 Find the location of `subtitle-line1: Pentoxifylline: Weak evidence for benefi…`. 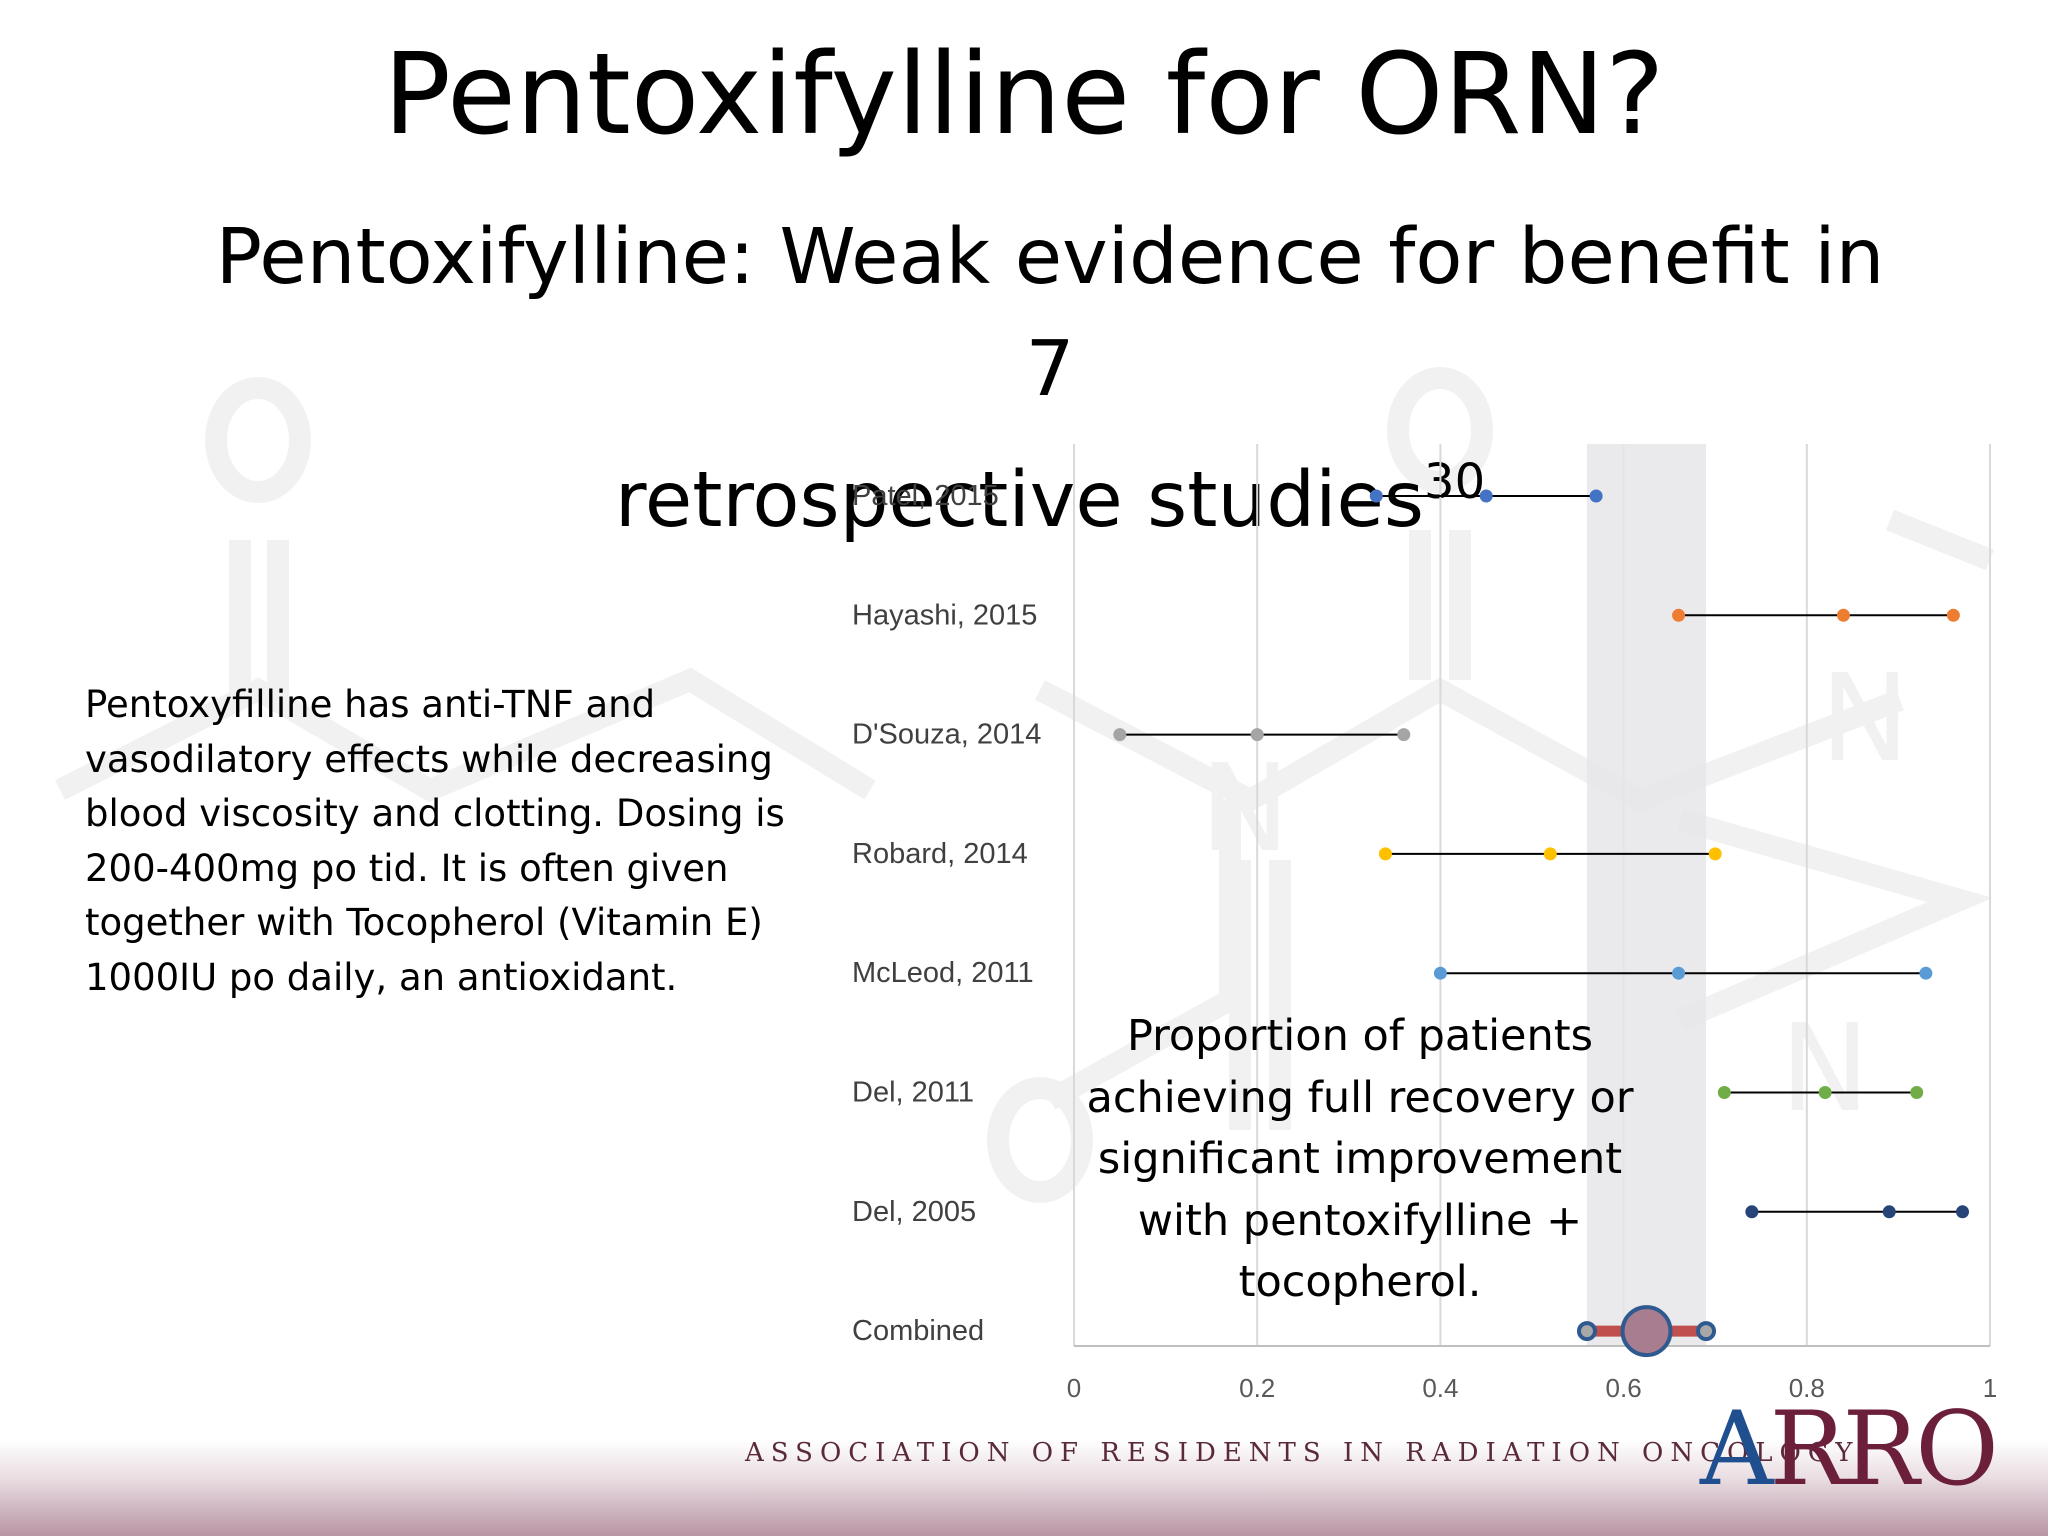

subtitle-line1: Pentoxifylline: Weak evidence for benefi… is located at coordinates (1050, 313).